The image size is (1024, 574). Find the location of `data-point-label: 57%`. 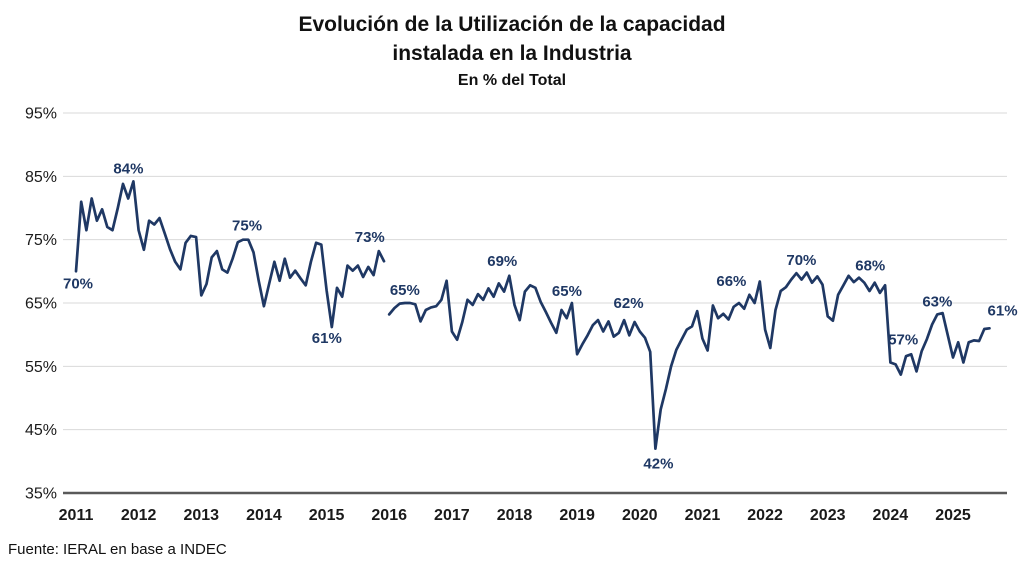

data-point-label: 57% is located at coordinates (903, 339).